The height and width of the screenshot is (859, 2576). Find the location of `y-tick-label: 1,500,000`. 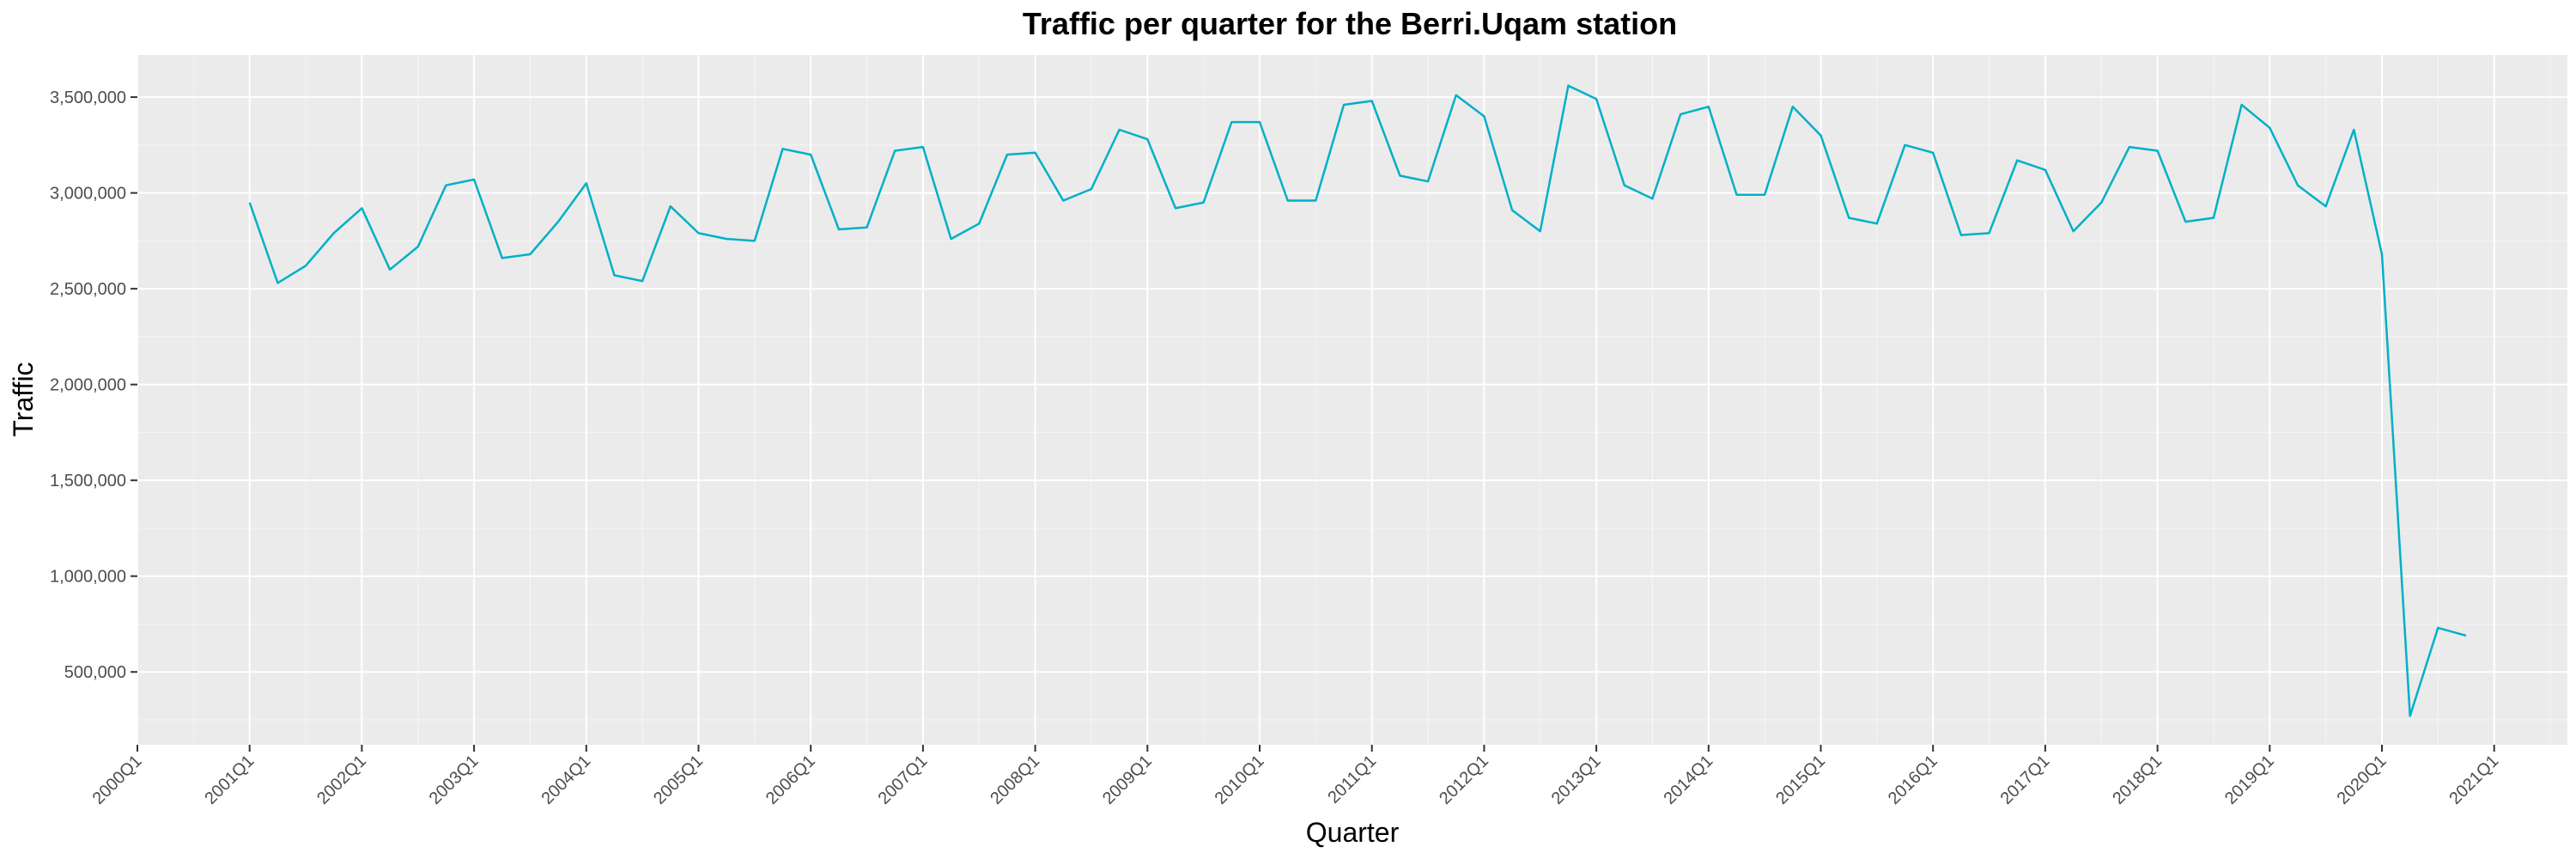

y-tick-label: 1,500,000 is located at coordinates (88, 481).